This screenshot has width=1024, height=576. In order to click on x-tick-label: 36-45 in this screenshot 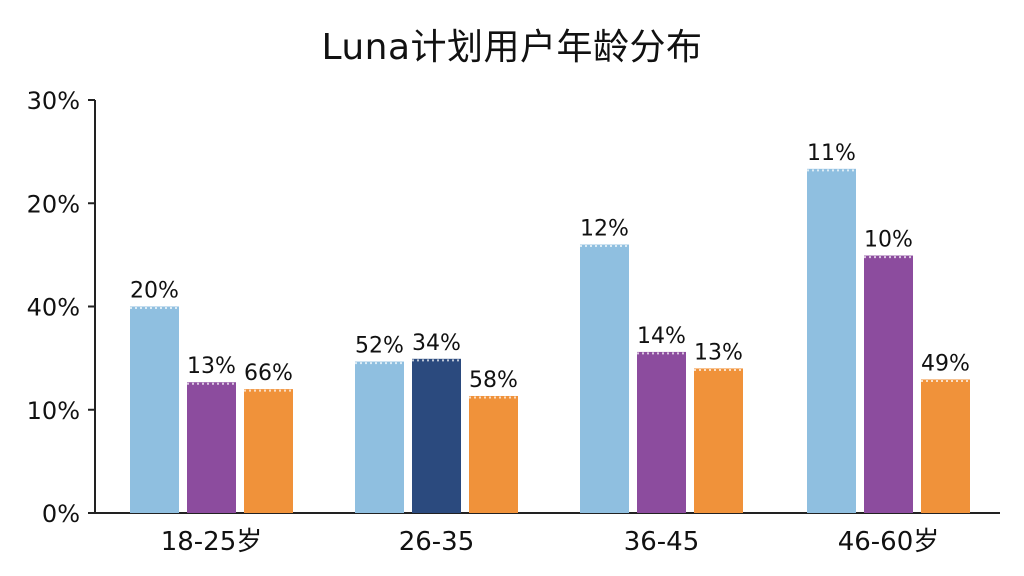, I will do `click(662, 542)`.